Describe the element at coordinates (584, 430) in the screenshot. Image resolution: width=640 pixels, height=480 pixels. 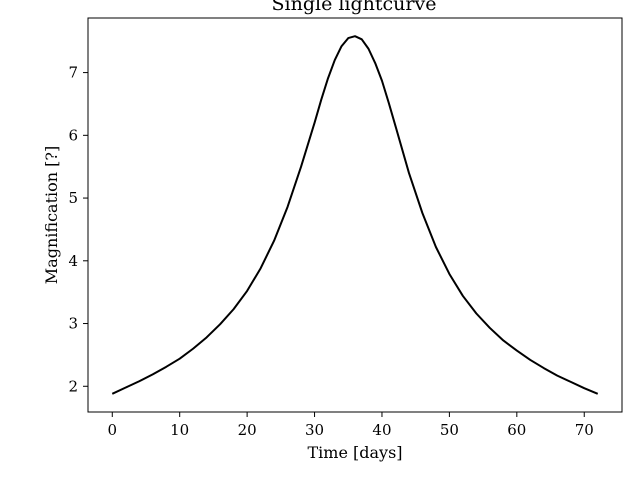
I see `x-tick-label: 70` at that location.